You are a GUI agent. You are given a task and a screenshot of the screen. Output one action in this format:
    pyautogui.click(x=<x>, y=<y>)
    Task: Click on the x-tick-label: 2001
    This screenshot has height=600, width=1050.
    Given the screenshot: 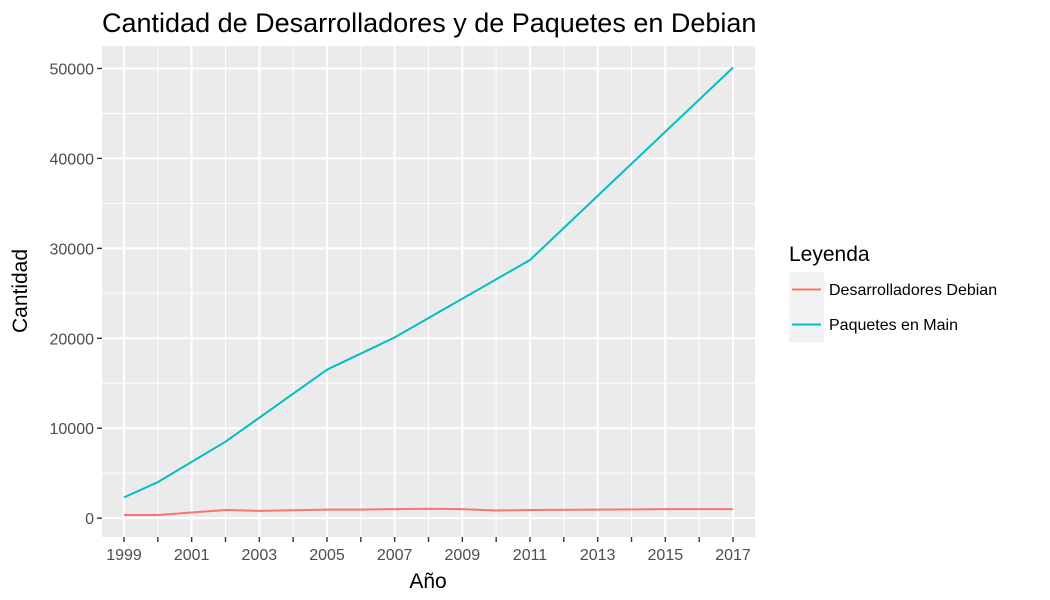 What is the action you would take?
    pyautogui.click(x=192, y=555)
    